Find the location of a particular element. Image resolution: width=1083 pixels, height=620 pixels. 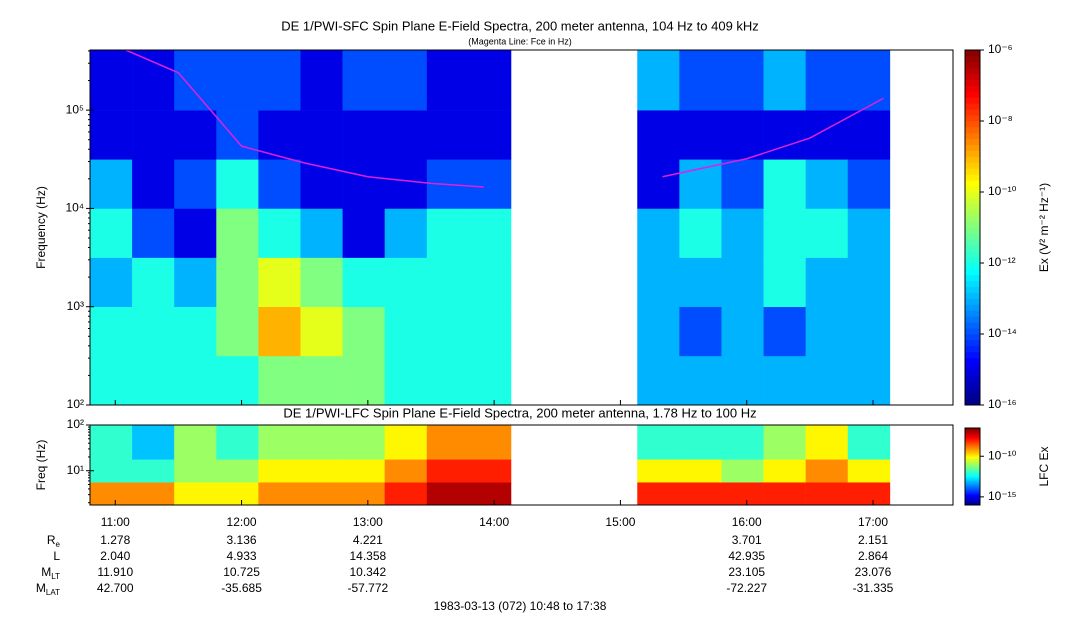

ephemeris-value: 2.151 is located at coordinates (873, 540).